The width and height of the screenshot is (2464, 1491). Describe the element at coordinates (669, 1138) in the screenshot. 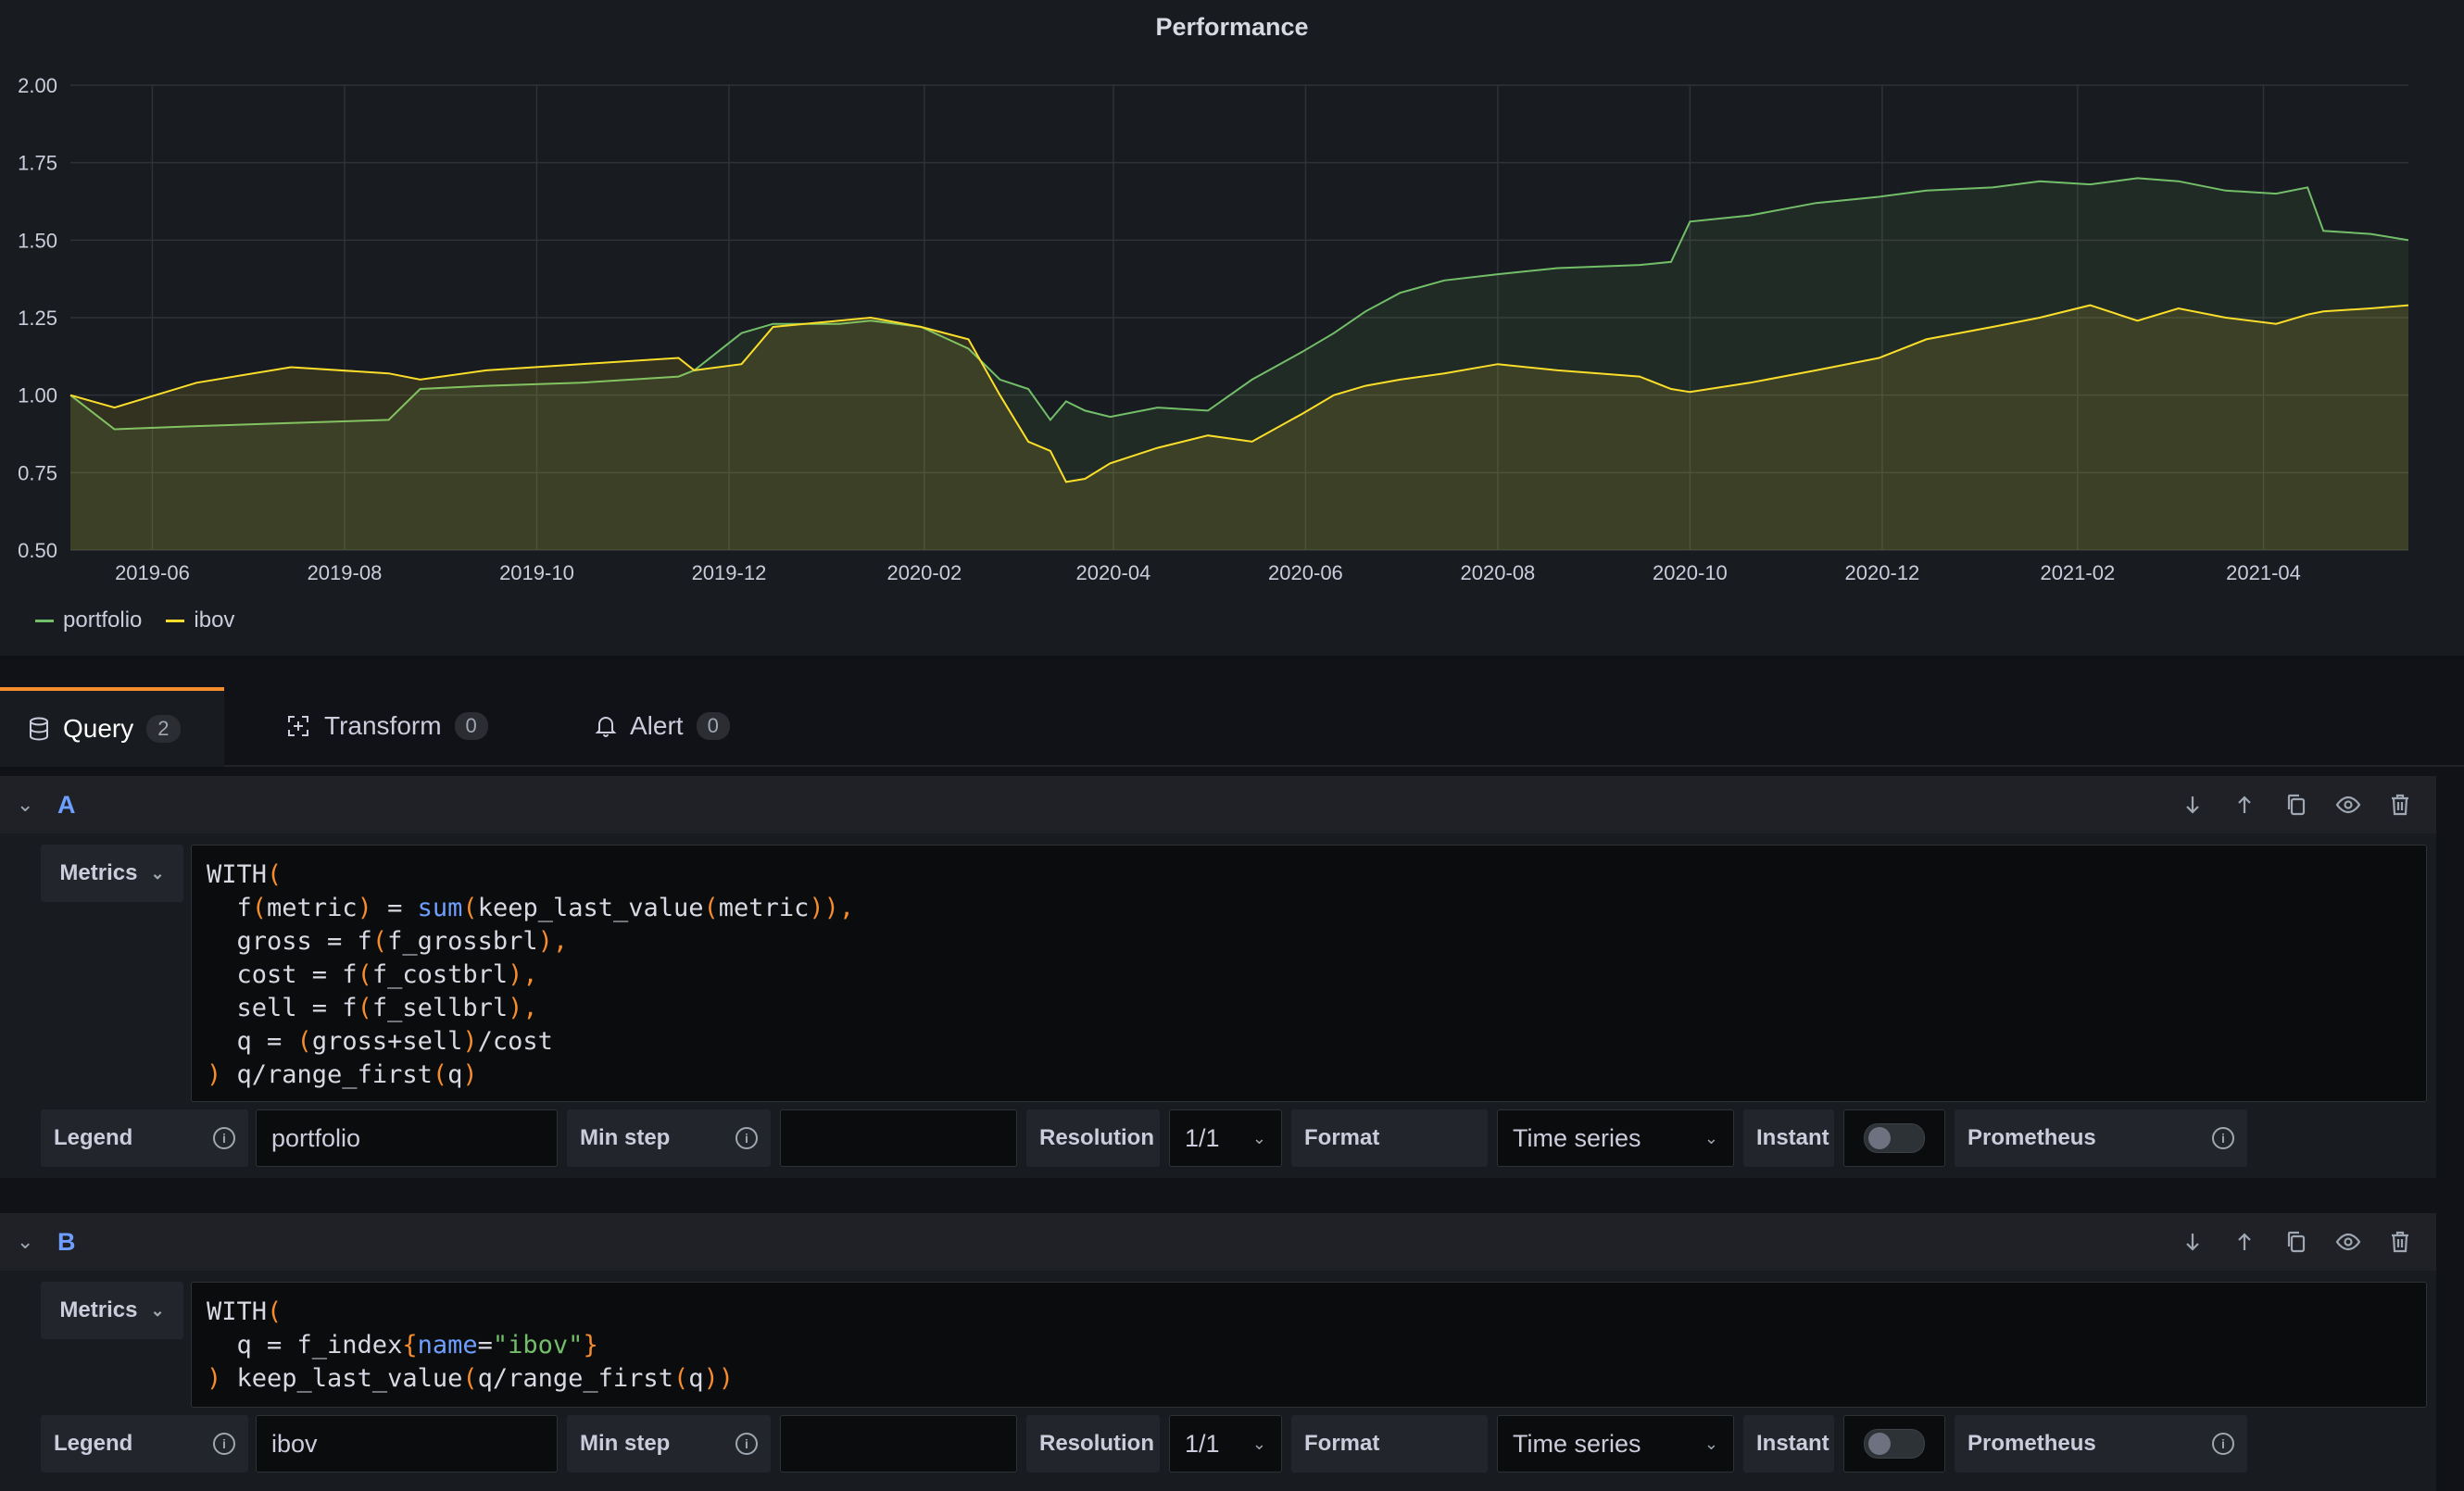

I see `min-step-label: Min step i` at that location.